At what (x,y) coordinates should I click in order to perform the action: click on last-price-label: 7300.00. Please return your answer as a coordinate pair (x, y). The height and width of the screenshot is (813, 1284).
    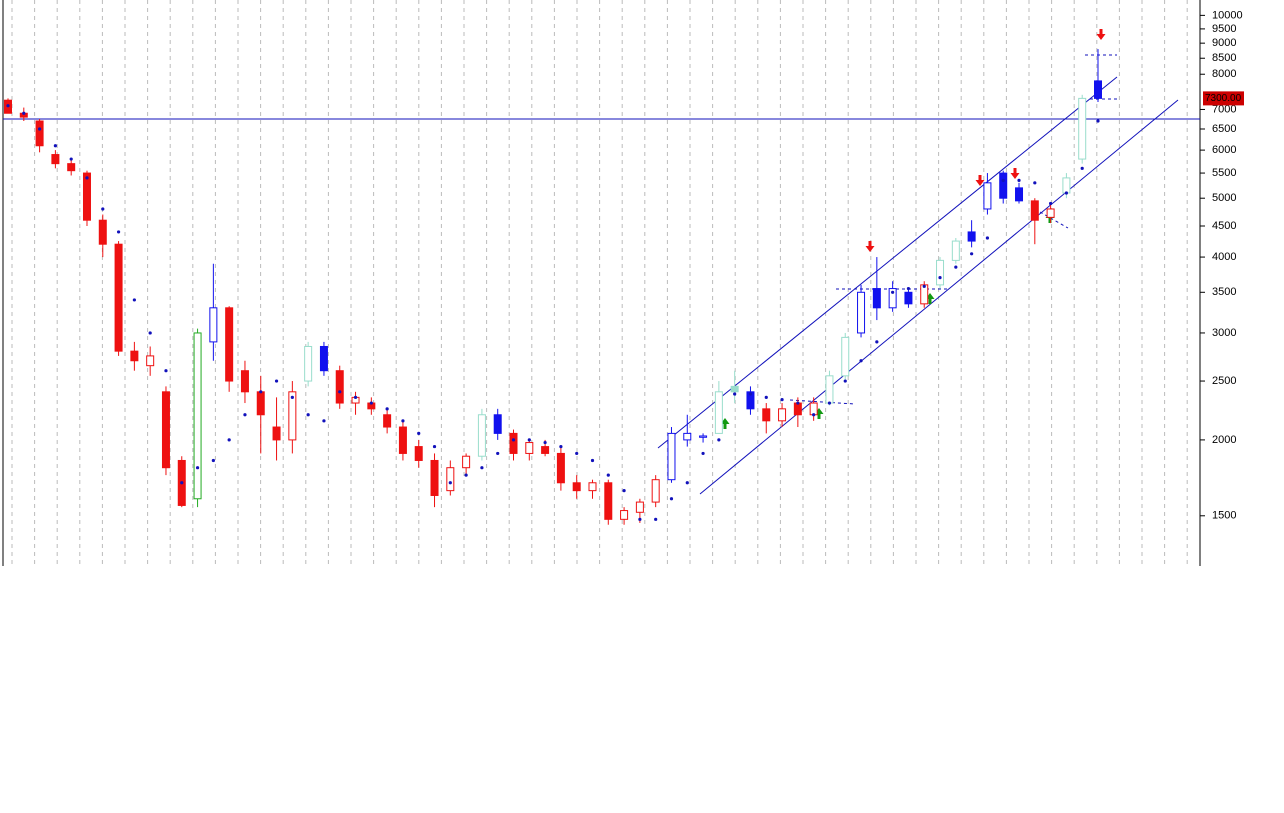
    Looking at the image, I should click on (1223, 98).